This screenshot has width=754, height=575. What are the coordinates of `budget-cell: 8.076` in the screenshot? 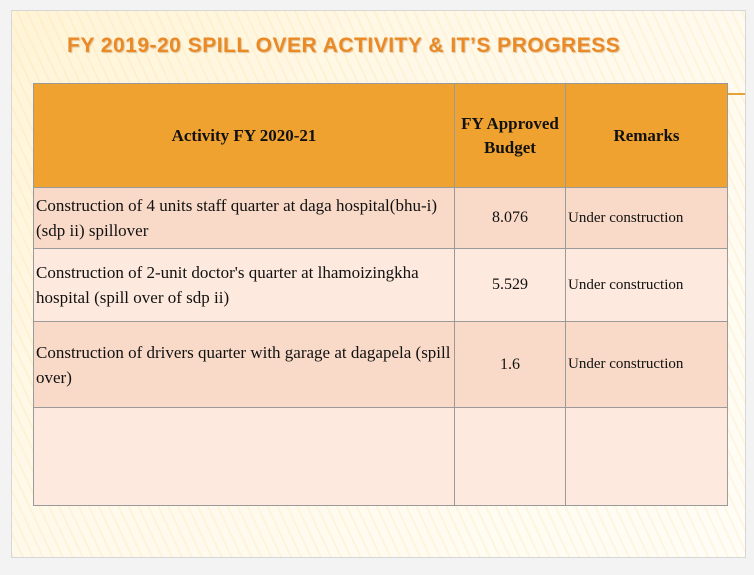 It's located at (510, 218).